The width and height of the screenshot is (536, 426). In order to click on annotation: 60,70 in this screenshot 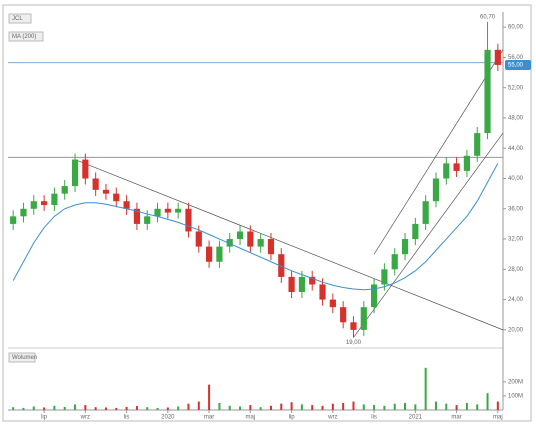, I will do `click(488, 17)`.